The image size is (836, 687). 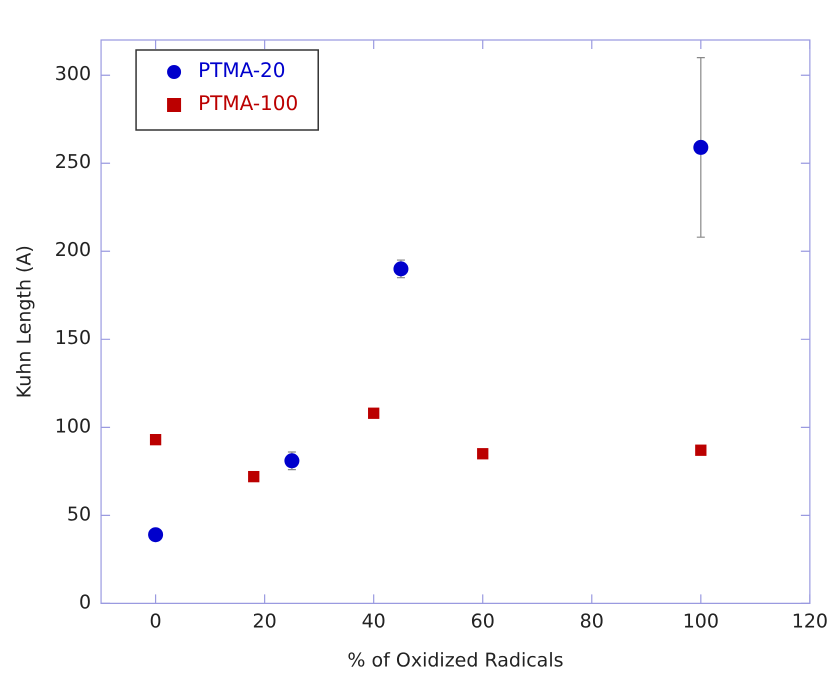 What do you see at coordinates (592, 621) in the screenshot?
I see `x-tick-label: 80` at bounding box center [592, 621].